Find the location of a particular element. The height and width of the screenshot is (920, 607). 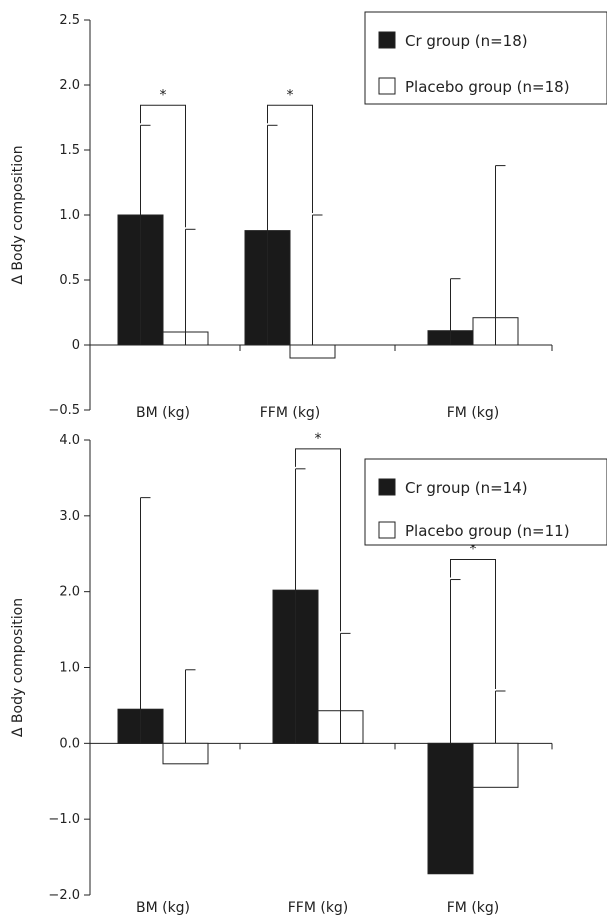

y-tick-label: 0.5 is located at coordinates (69, 280).